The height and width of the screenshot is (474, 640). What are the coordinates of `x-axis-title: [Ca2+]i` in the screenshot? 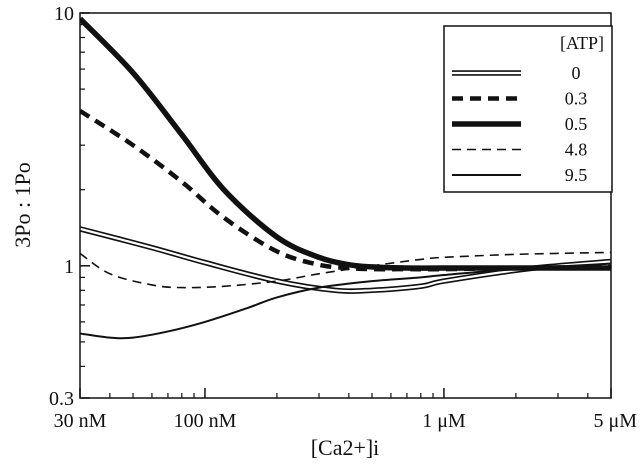 It's located at (345, 447).